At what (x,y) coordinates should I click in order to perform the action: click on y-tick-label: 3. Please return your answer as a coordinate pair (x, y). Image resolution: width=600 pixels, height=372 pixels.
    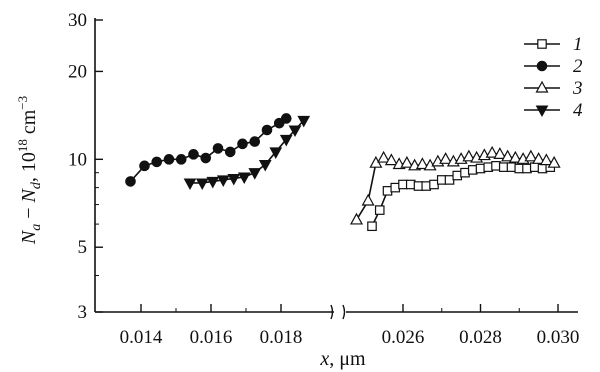
    Looking at the image, I should click on (83, 312).